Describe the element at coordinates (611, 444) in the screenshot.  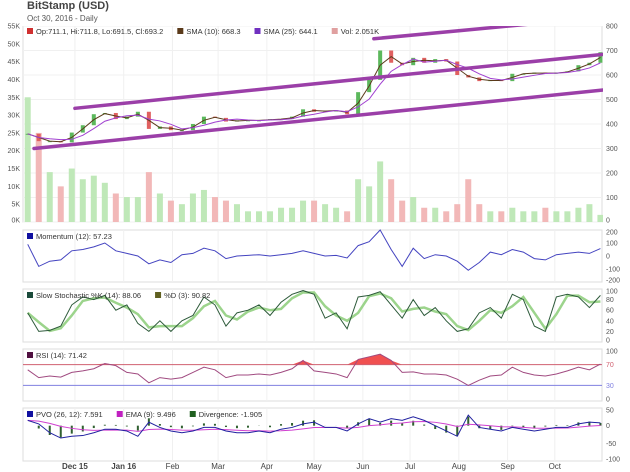
I see `indicator-tick-label: -50` at that location.